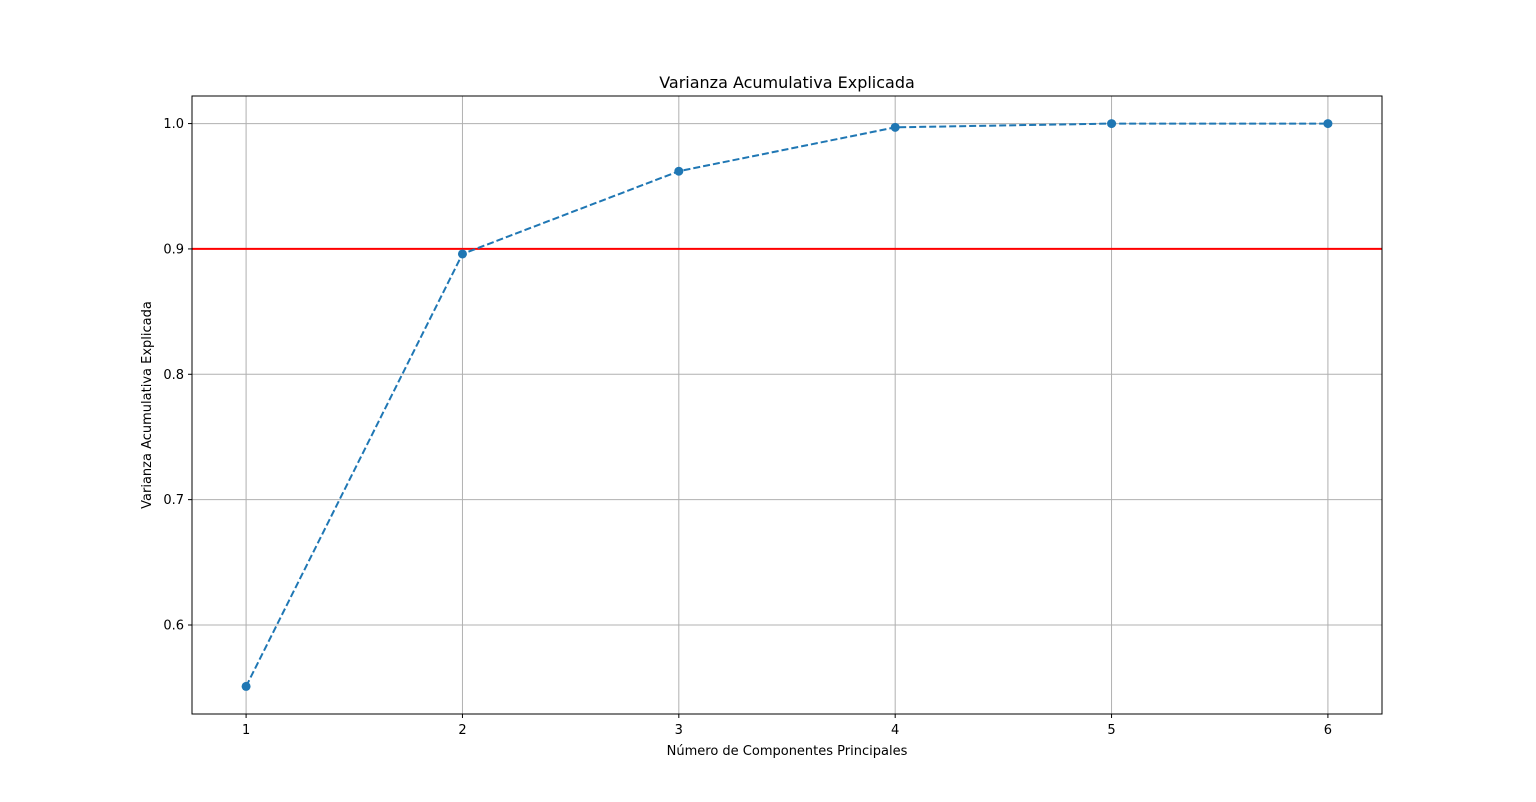 The width and height of the screenshot is (1536, 802). I want to click on x-axis-ticks: 1 2 3 4 5 6, so click(787, 726).